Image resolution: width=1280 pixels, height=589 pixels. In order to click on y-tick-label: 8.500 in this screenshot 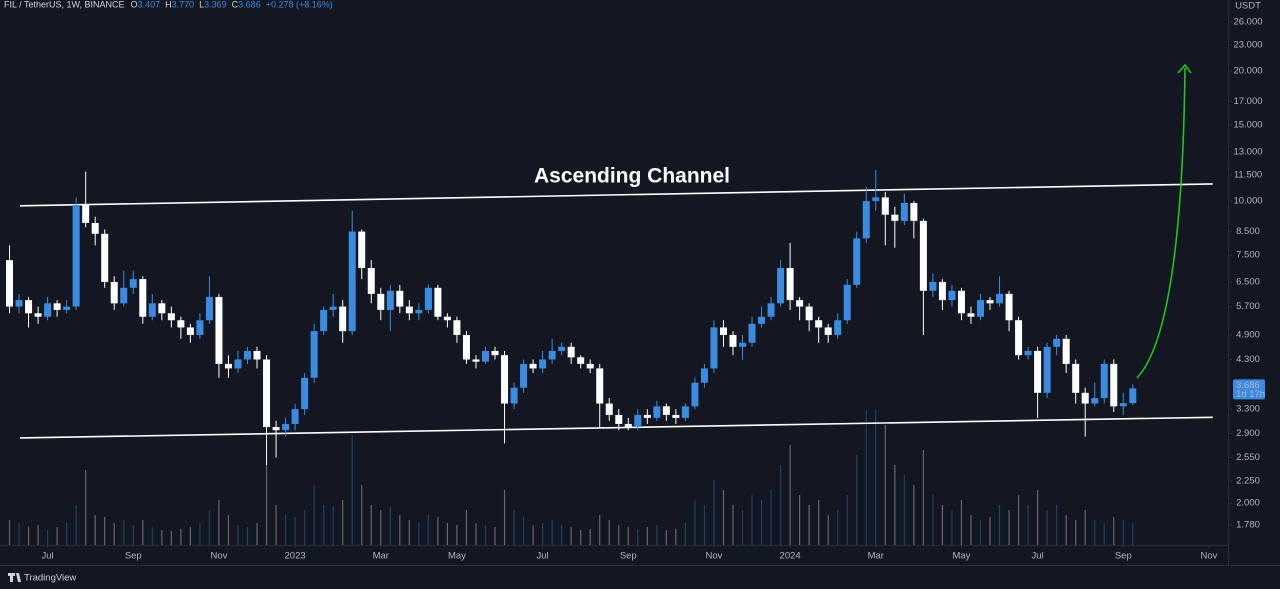, I will do `click(1248, 231)`.